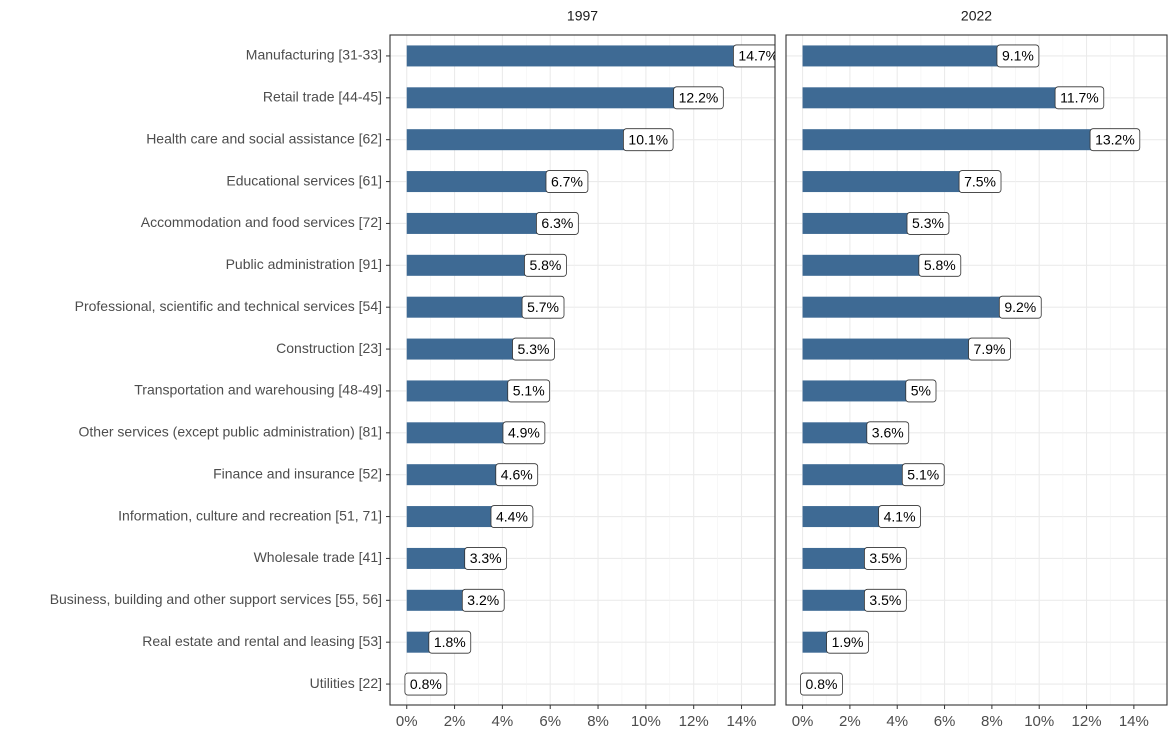 The image size is (1168, 735). I want to click on value-label-text: 9.1%, so click(1018, 56).